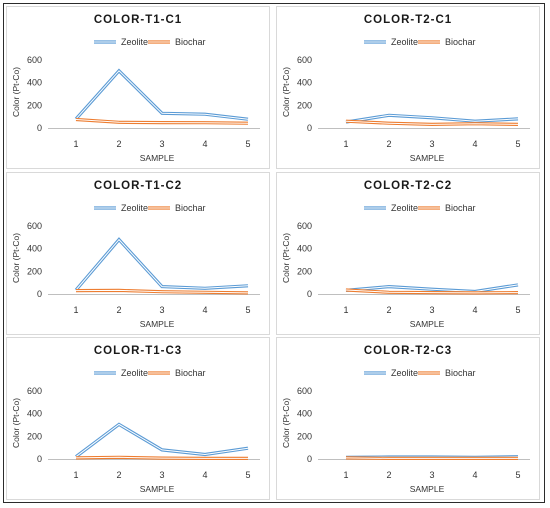 This screenshot has width=550, height=508. Describe the element at coordinates (138, 20) in the screenshot. I see `chart-title: COLOR-T1-C1` at that location.